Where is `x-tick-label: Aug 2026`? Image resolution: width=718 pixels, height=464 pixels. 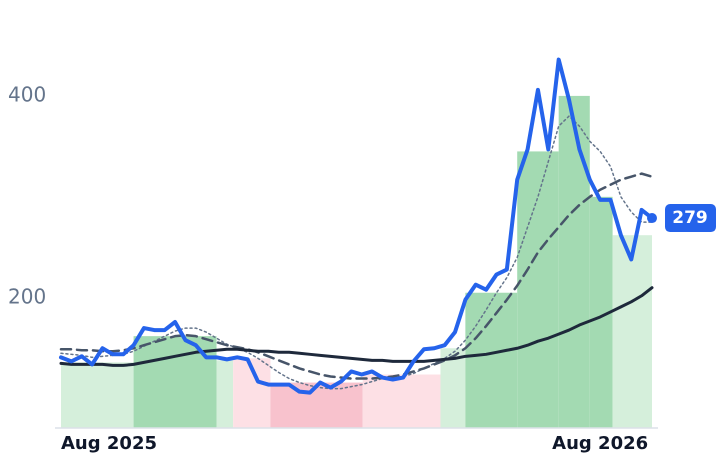 x-tick-label: Aug 2026 is located at coordinates (600, 443).